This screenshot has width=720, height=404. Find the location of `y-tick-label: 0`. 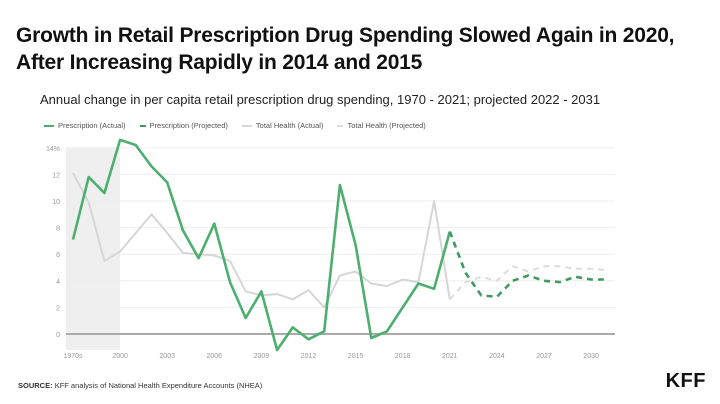

y-tick-label: 0 is located at coordinates (58, 335).